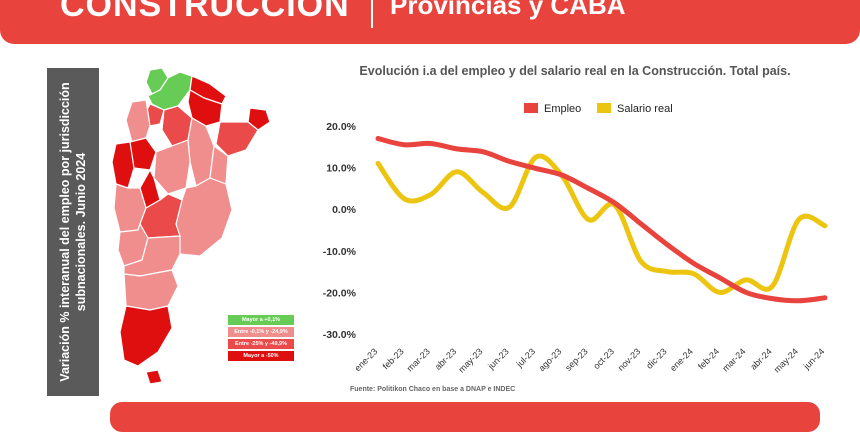 Image resolution: width=860 pixels, height=432 pixels. What do you see at coordinates (204, 217) in the screenshot?
I see `map-region-buenosaires` at bounding box center [204, 217].